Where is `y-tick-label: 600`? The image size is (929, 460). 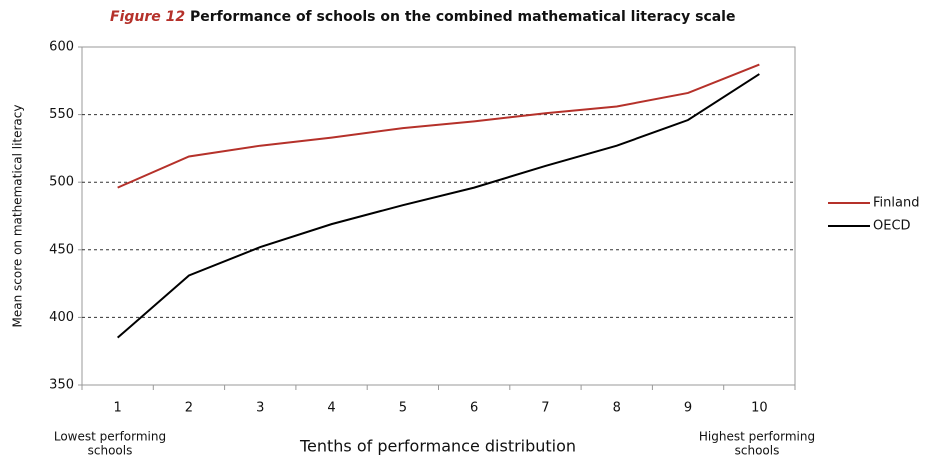
y-tick-label: 600 is located at coordinates (61, 47).